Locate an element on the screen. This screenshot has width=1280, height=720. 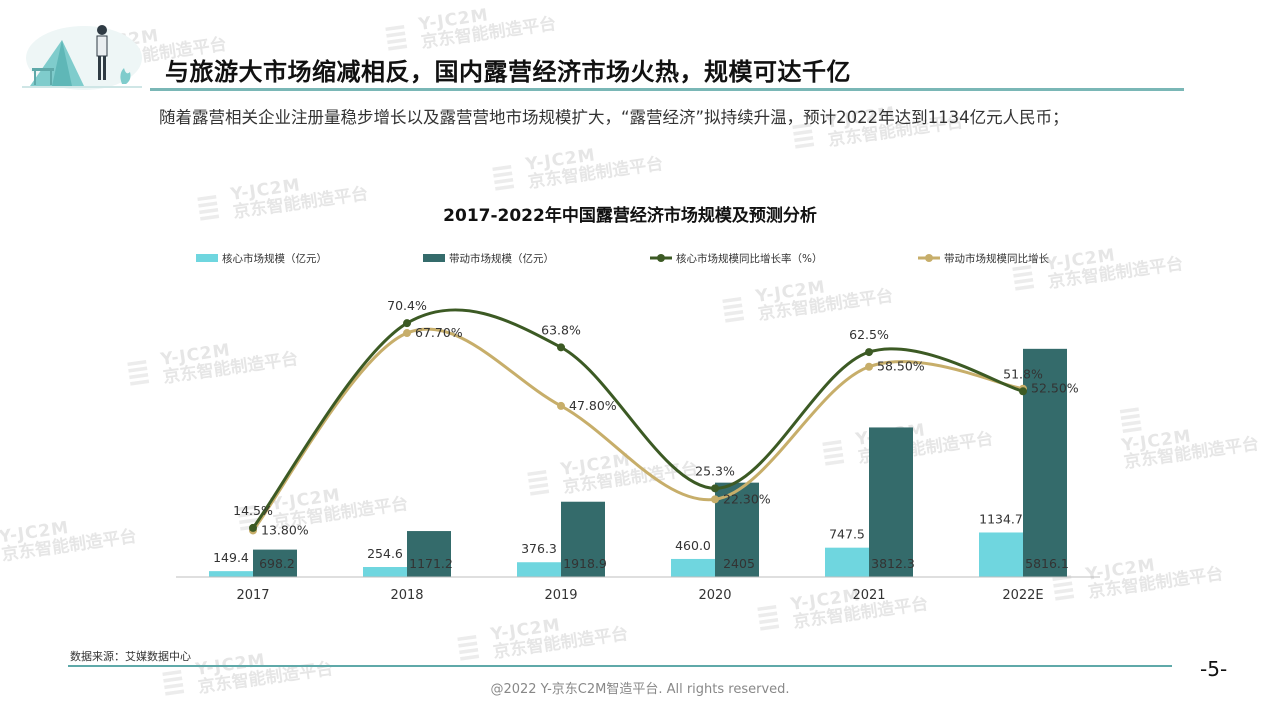
data-label: 25.3% is located at coordinates (715, 470).